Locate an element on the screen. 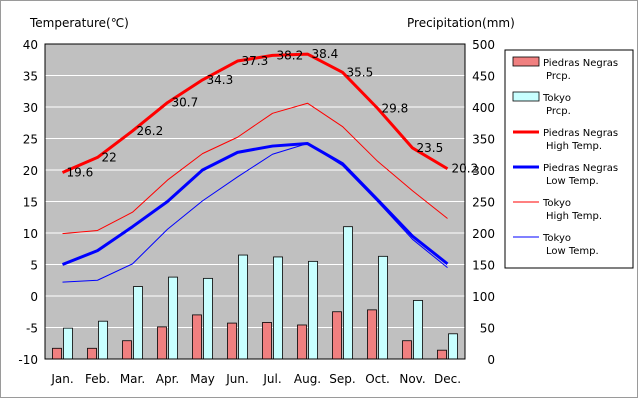 The width and height of the screenshot is (640, 401). left-tick-label: 30 is located at coordinates (30, 108).